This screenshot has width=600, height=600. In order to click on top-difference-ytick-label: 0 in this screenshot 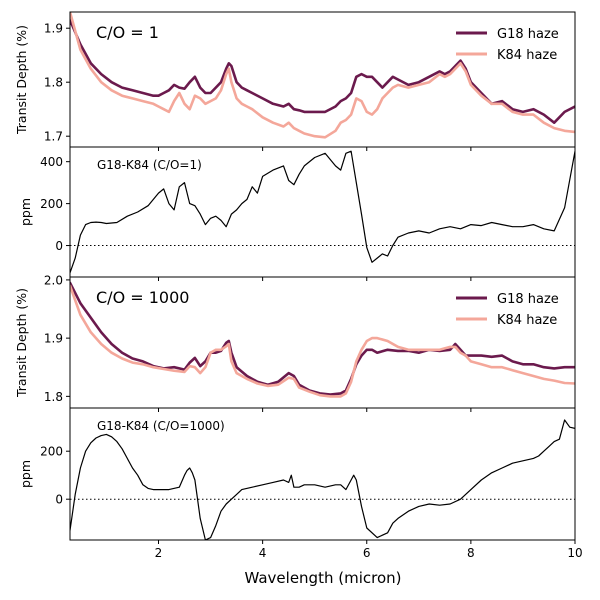, I will do `click(59, 246)`.